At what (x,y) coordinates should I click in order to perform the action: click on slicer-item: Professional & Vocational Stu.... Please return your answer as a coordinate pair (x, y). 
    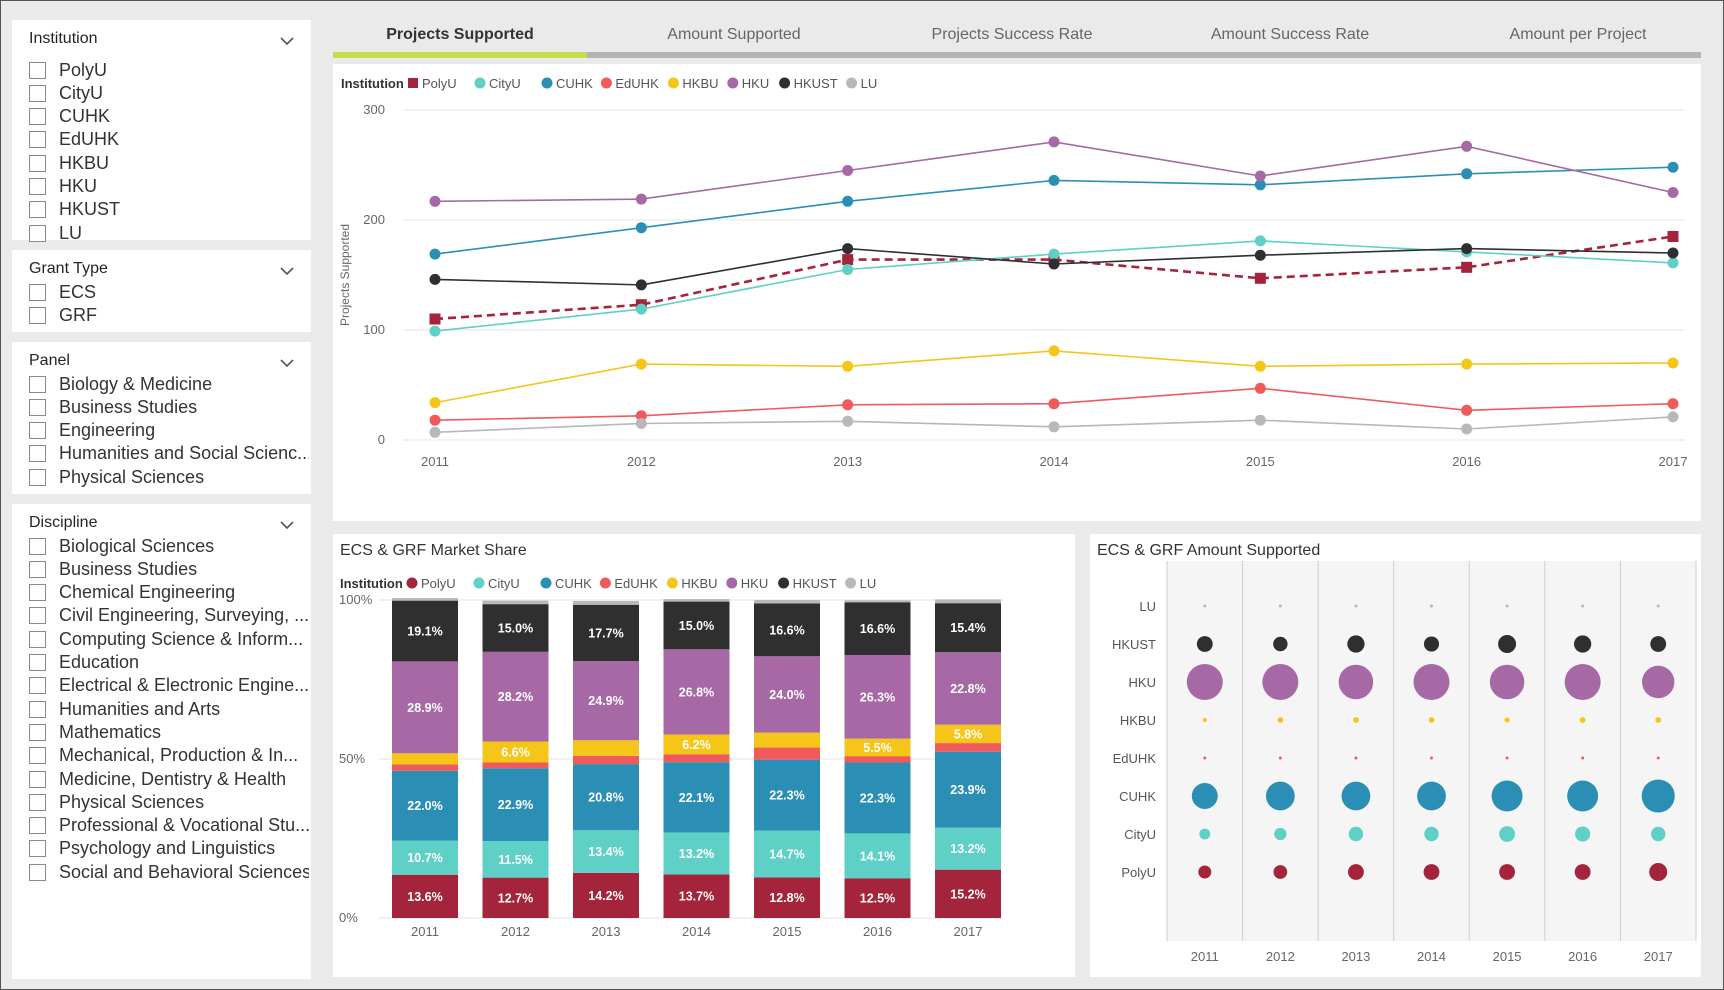
    Looking at the image, I should click on (169, 826).